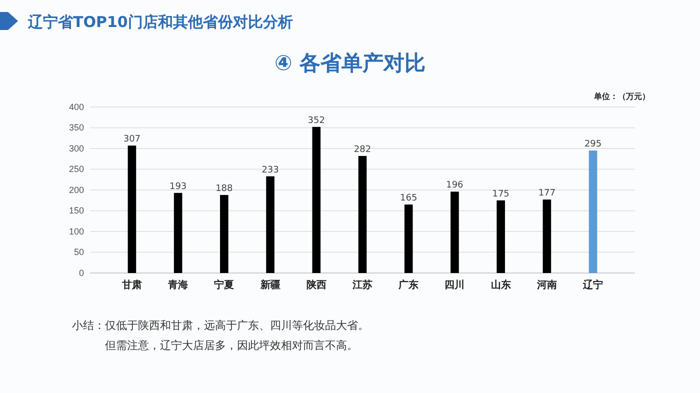 The image size is (700, 393). What do you see at coordinates (178, 187) in the screenshot?
I see `data-label: 193` at bounding box center [178, 187].